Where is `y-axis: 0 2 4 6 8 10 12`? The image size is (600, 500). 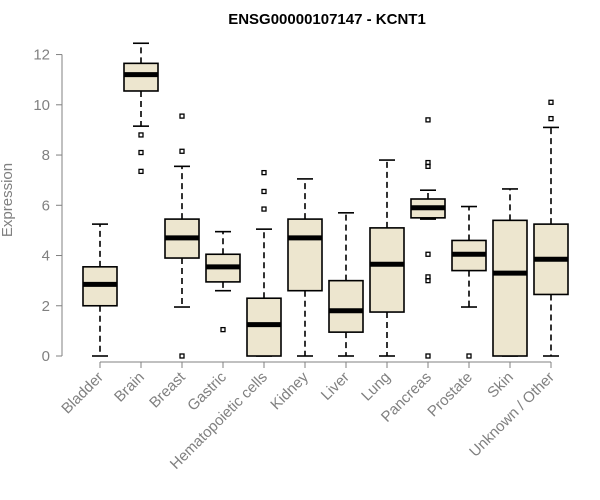
y-axis: 0 2 4 6 8 10 12 is located at coordinates (48, 206).